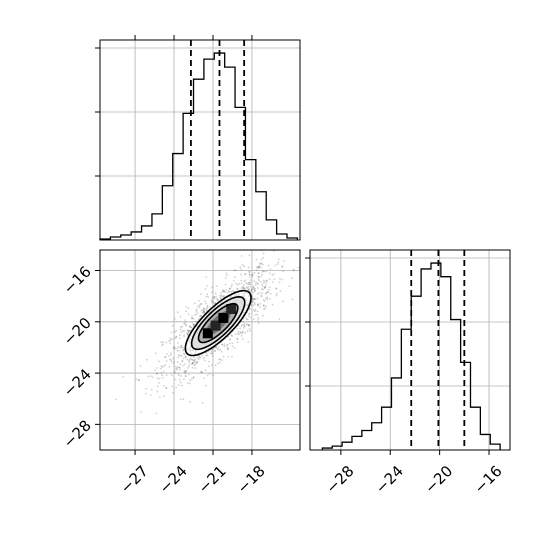 Image resolution: width=550 pixels, height=550 pixels. Describe the element at coordinates (438, 350) in the screenshot. I see `quantile-lines` at that location.